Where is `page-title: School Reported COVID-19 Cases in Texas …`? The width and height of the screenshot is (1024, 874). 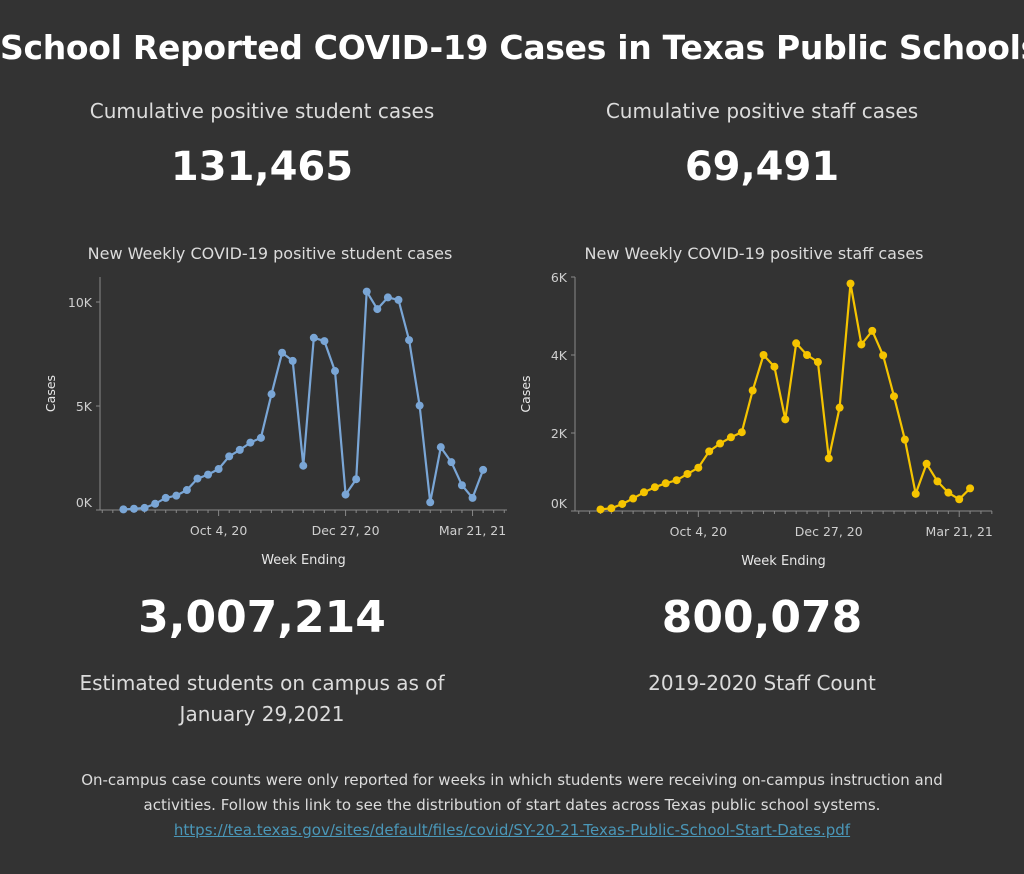
page-title: School Reported COVID-19 Cases in Texas … is located at coordinates (512, 47).